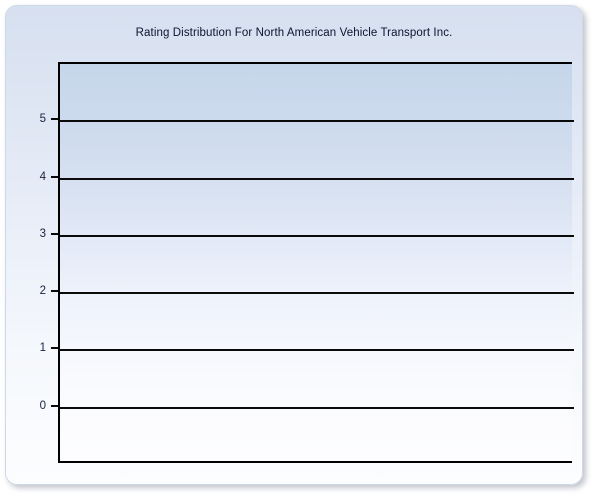 The width and height of the screenshot is (600, 500). What do you see at coordinates (42, 176) in the screenshot?
I see `y-tick-label-4: 4` at bounding box center [42, 176].